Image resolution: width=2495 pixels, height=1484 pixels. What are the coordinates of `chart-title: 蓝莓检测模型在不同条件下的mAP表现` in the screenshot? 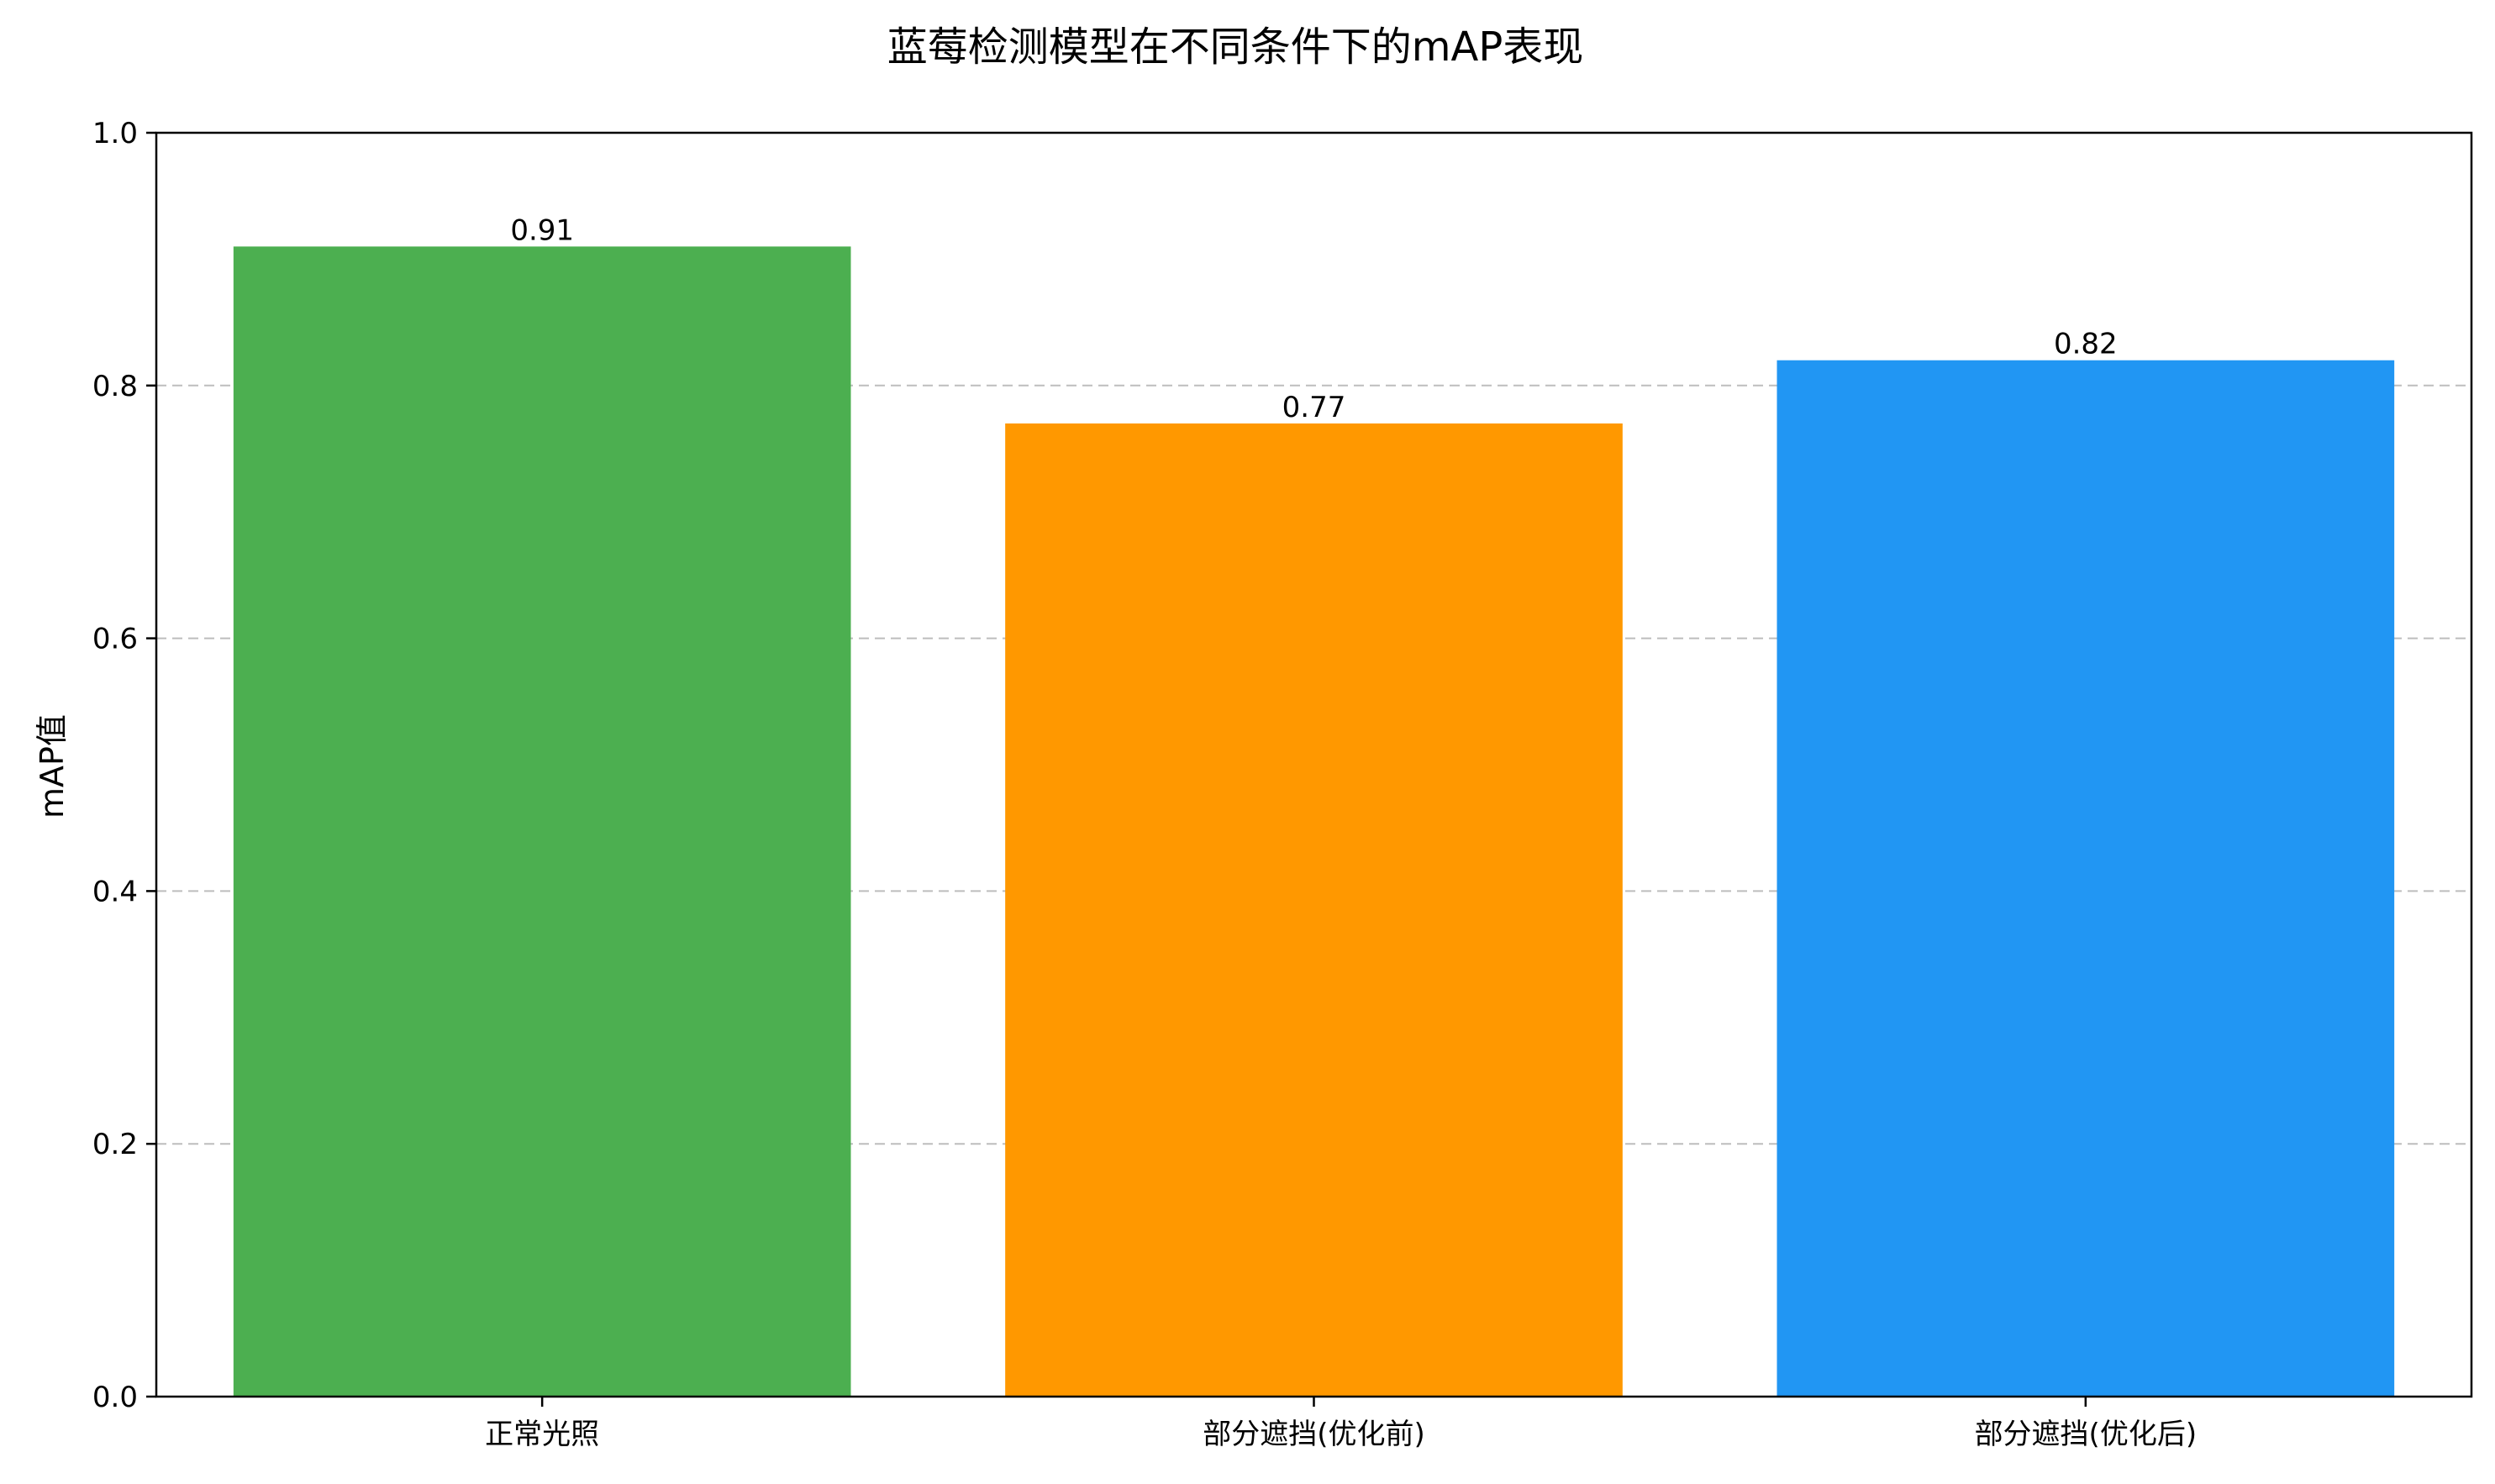 It's located at (1236, 48).